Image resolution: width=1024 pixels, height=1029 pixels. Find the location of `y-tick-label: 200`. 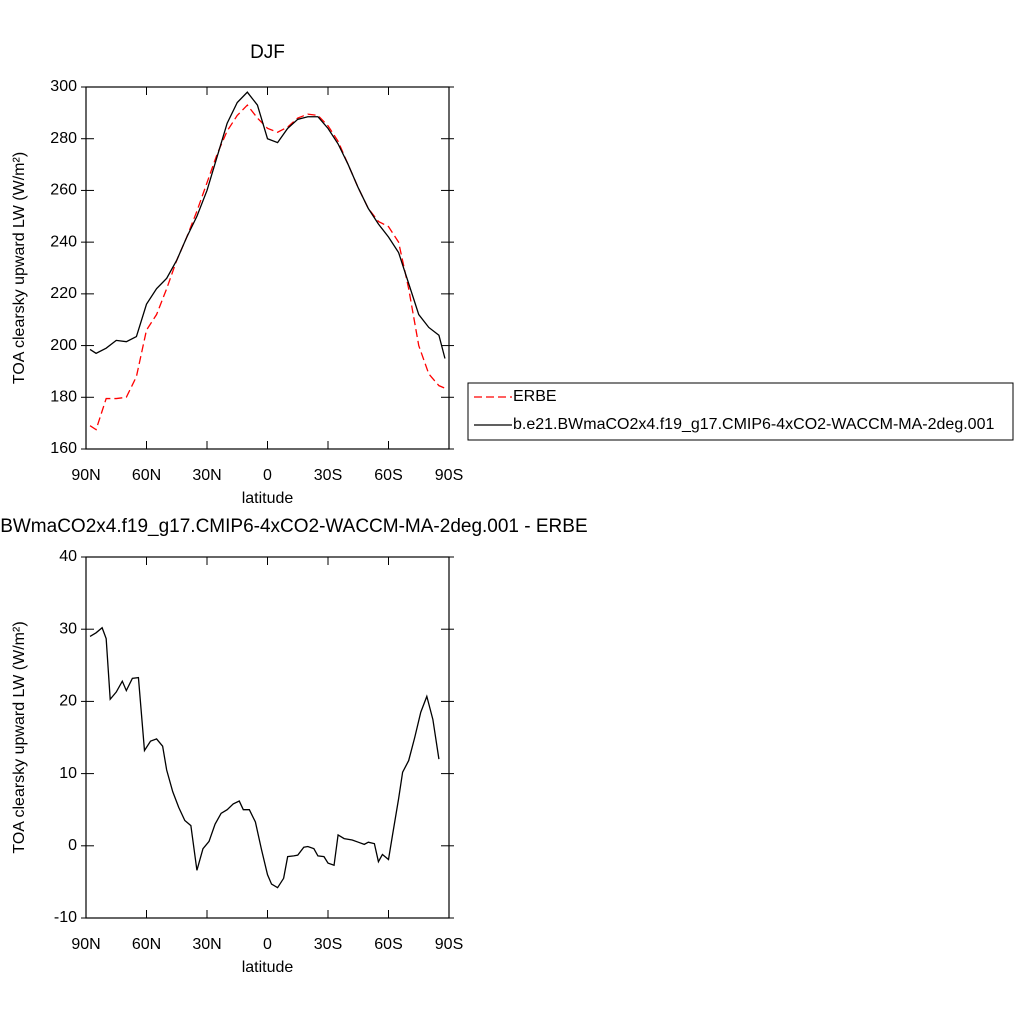

y-tick-label: 200 is located at coordinates (63, 345).